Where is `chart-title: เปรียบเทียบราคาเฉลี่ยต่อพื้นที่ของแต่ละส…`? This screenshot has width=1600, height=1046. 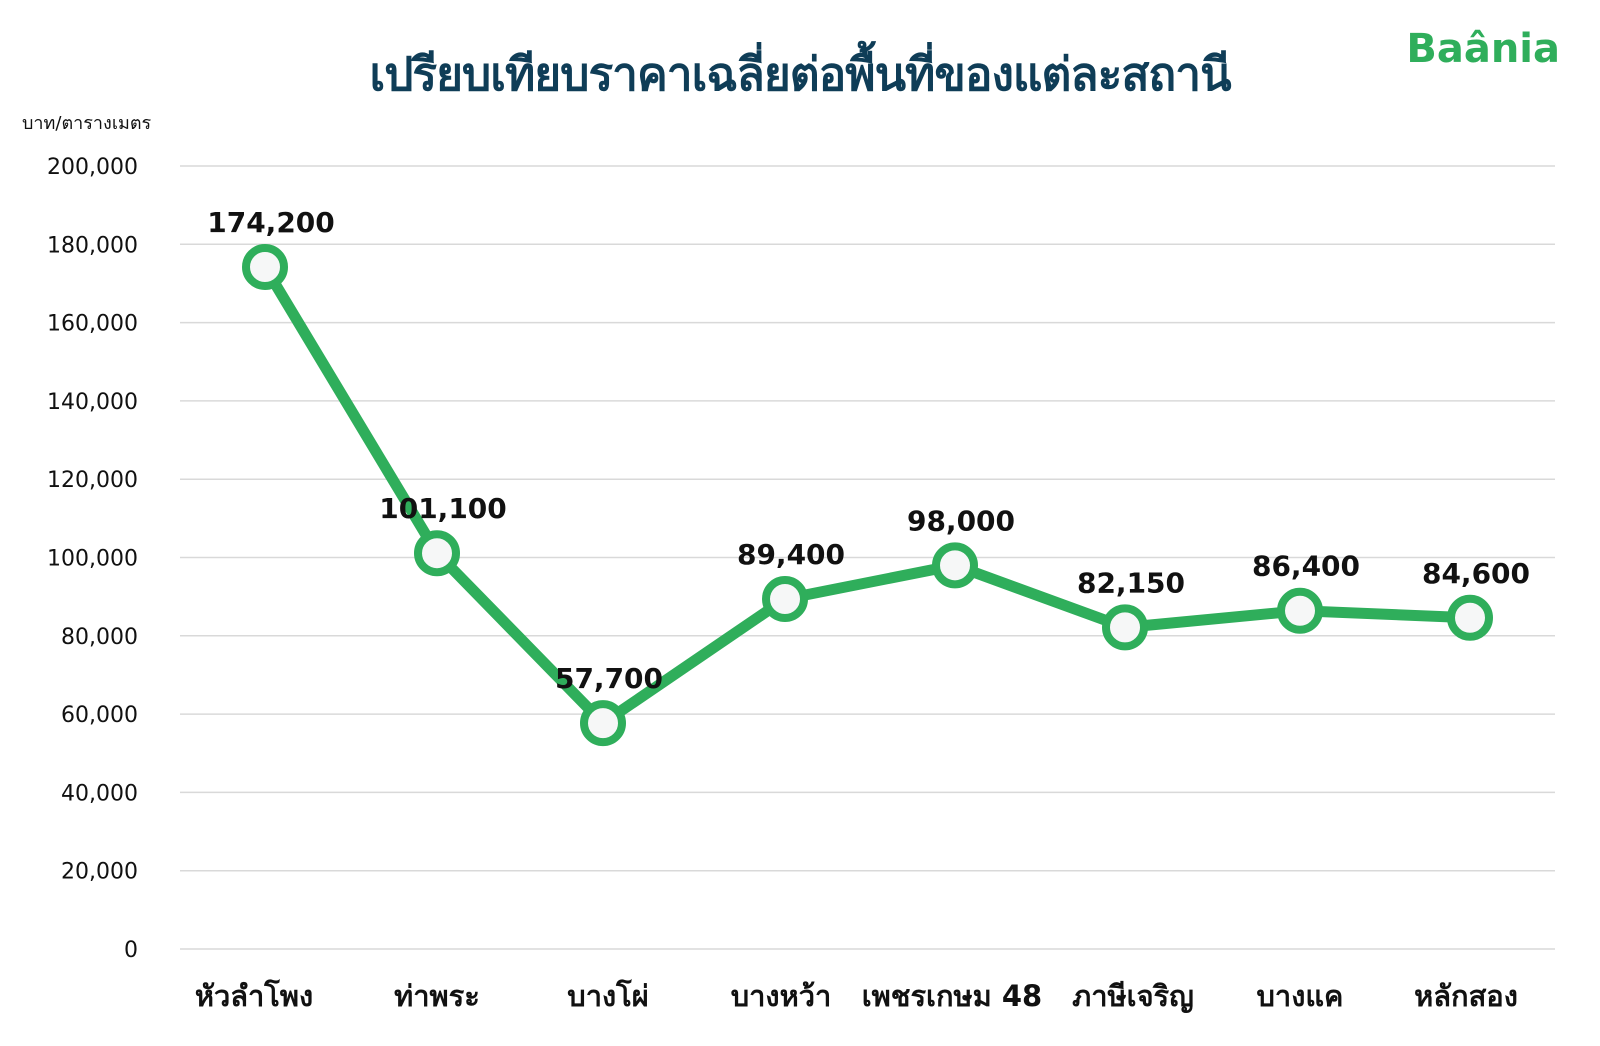 chart-title: เปรียบเทียบราคาเฉลี่ยต่อพื้นที่ของแต่ละส… is located at coordinates (800, 74).